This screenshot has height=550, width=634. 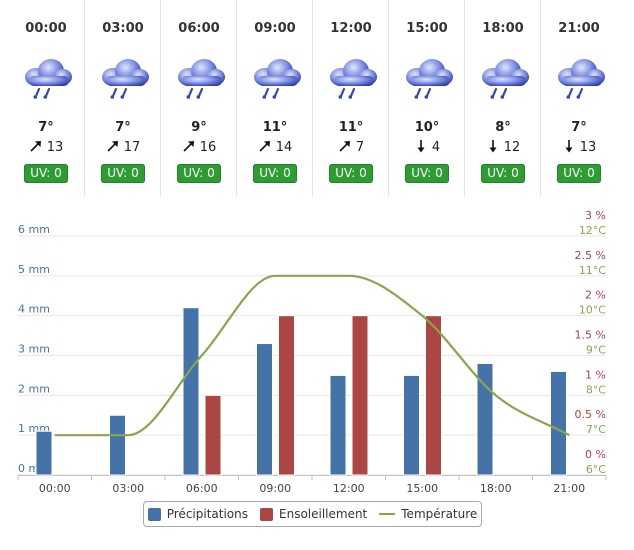 What do you see at coordinates (55, 488) in the screenshot?
I see `x-tick-label: 00:00` at bounding box center [55, 488].